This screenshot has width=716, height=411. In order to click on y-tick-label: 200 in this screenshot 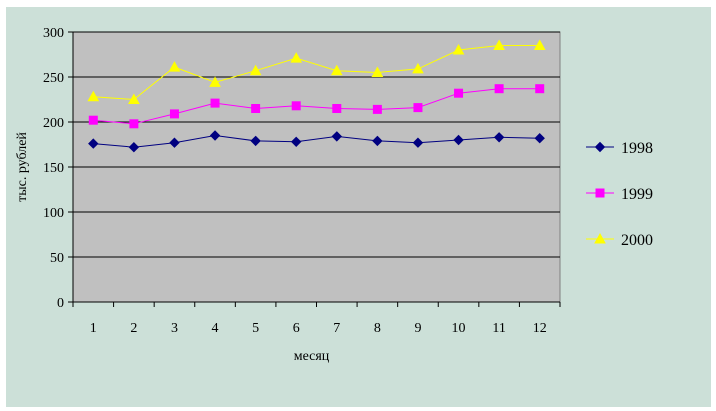, I will do `click(53, 123)`.